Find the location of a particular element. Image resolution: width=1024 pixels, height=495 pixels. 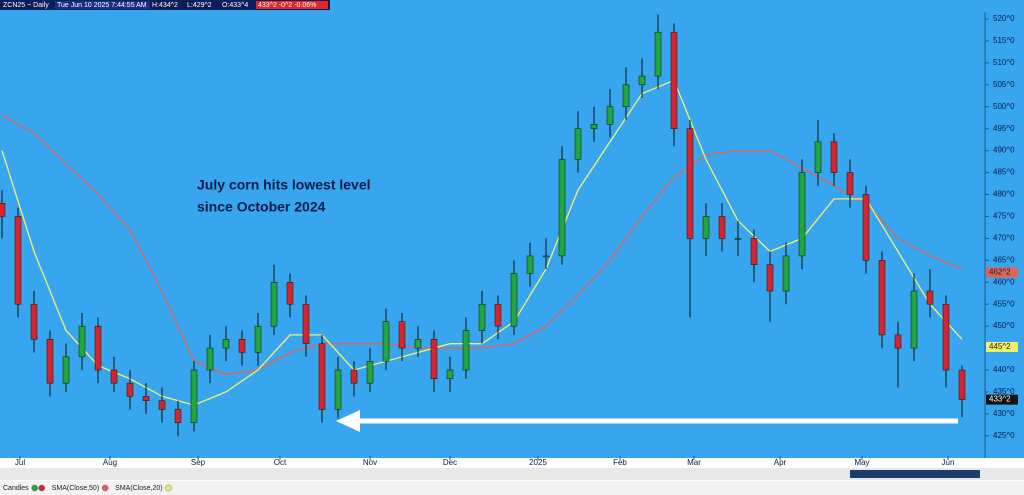

scroll-thumb is located at coordinates (915, 474).